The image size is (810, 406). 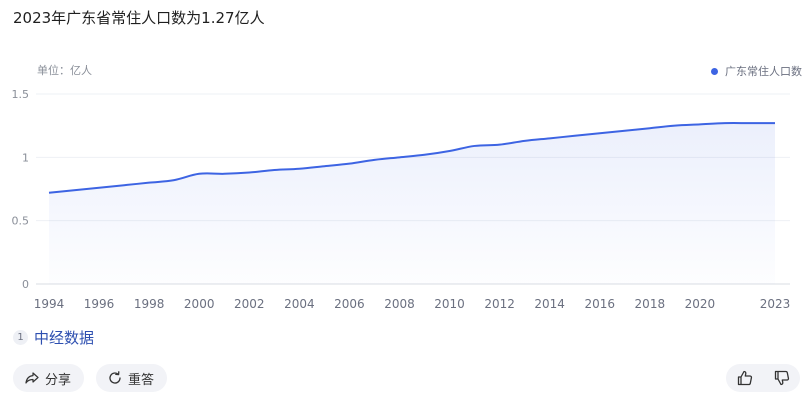 What do you see at coordinates (349, 304) in the screenshot?
I see `x-tick-label: 2006` at bounding box center [349, 304].